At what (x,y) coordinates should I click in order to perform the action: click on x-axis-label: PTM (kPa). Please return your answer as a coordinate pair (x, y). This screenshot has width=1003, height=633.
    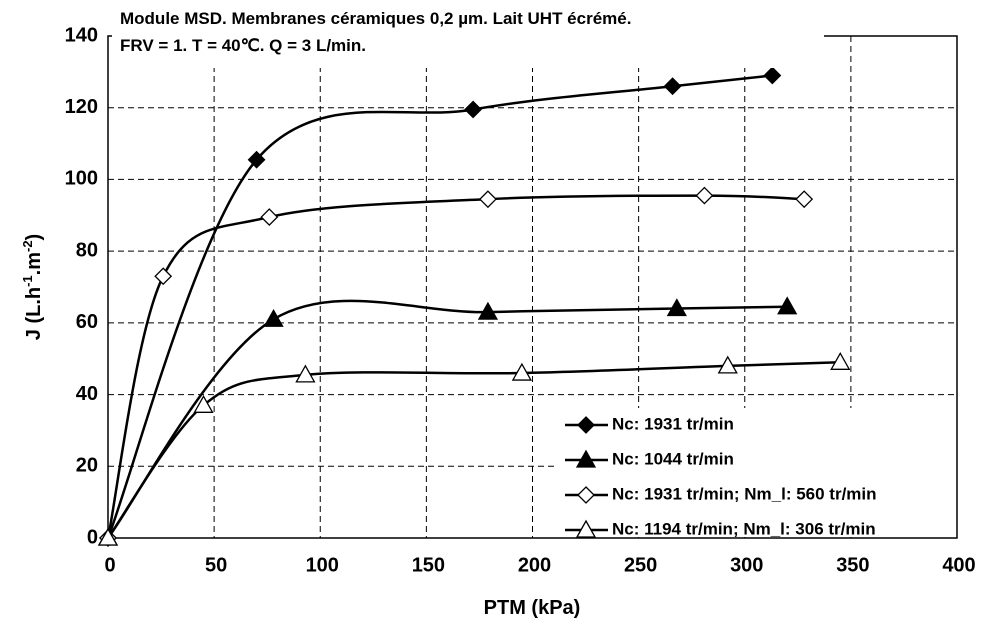
    Looking at the image, I should click on (532, 608).